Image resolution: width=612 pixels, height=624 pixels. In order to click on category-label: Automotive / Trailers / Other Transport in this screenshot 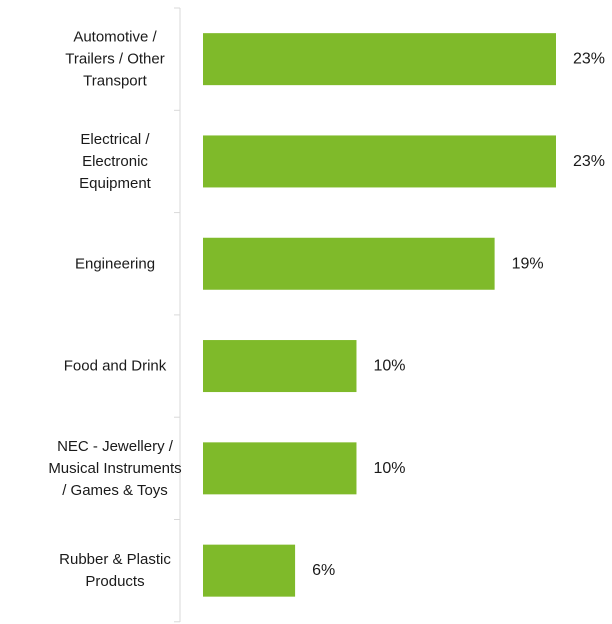, I will do `click(114, 59)`.